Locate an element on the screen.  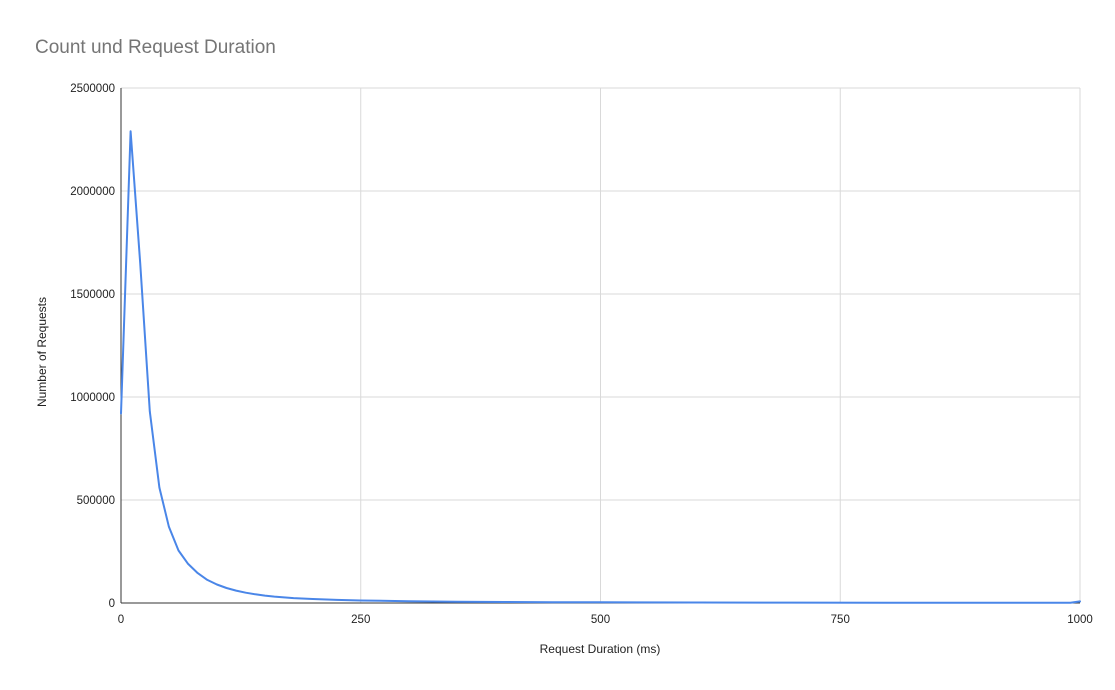
y-tick-label: 500000 is located at coordinates (96, 501).